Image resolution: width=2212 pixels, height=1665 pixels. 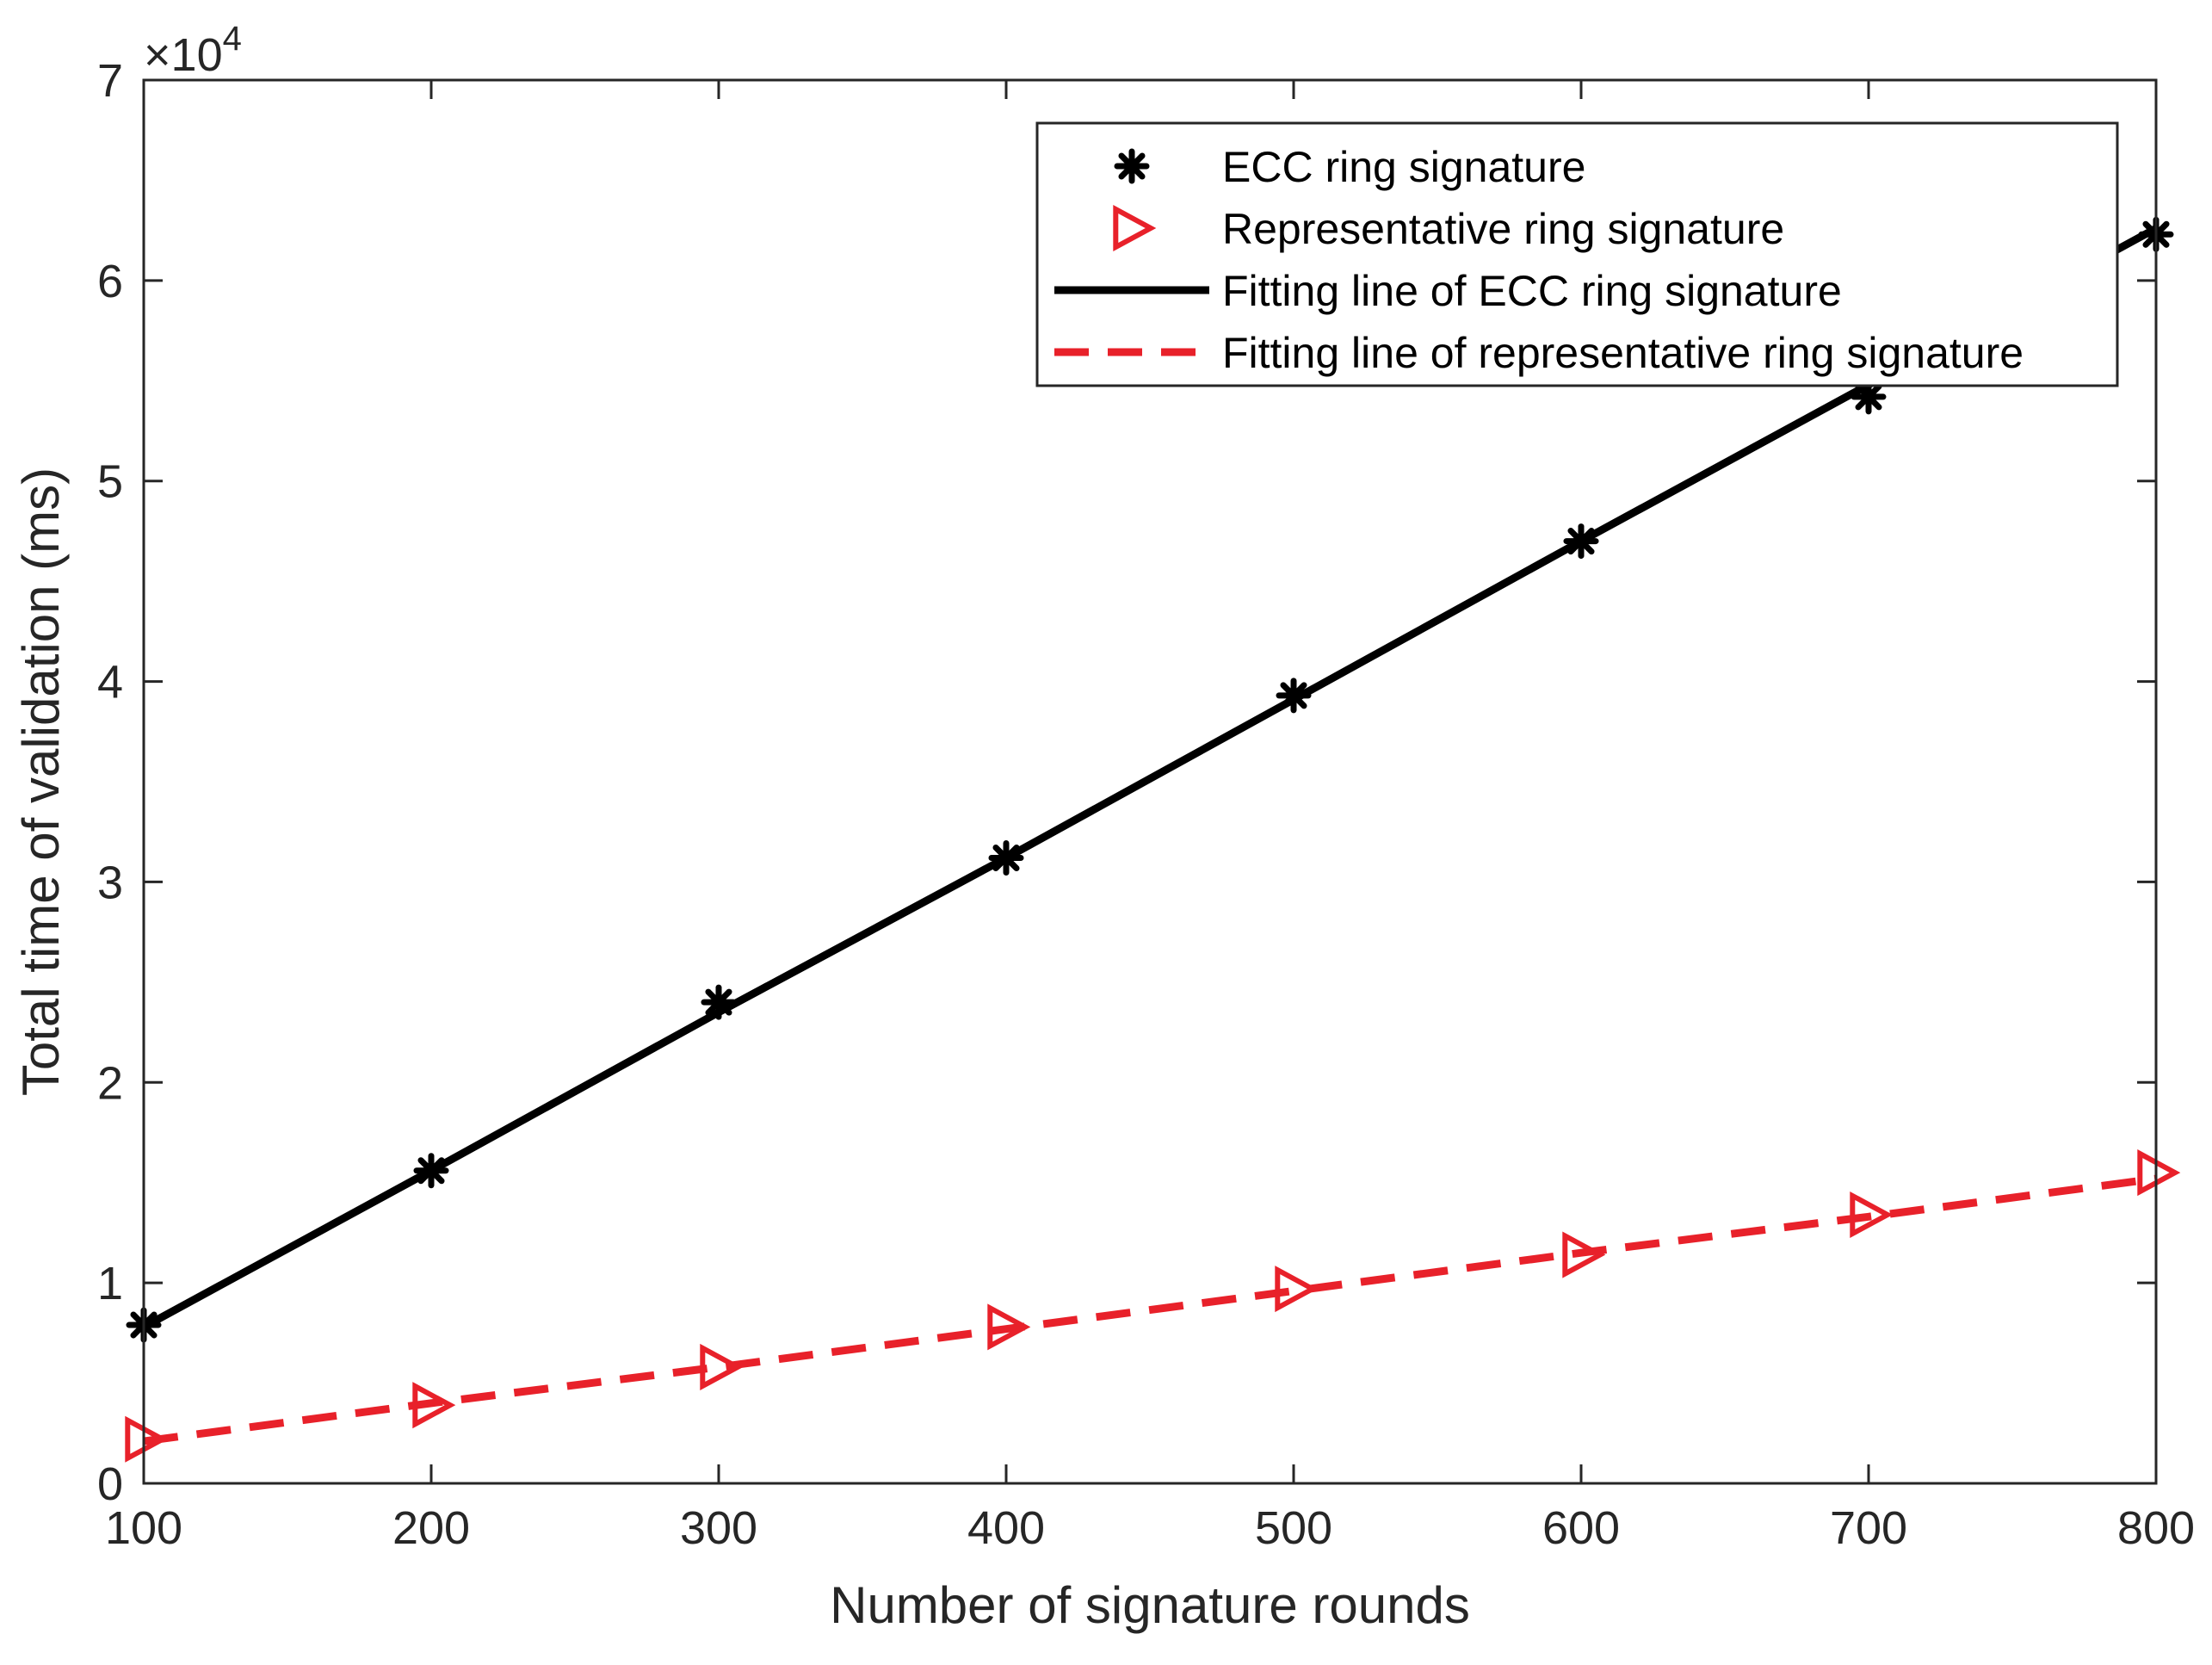 I want to click on x-tick-label-700: 700, so click(x=1869, y=1528).